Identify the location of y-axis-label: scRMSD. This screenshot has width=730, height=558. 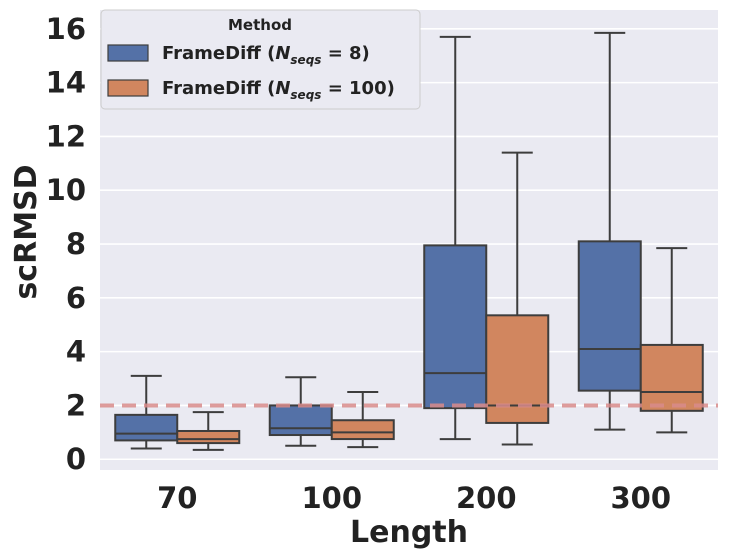
(26, 231).